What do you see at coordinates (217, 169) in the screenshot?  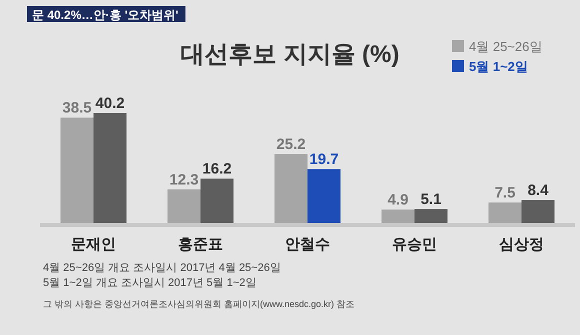 I see `data-label: 16.2` at bounding box center [217, 169].